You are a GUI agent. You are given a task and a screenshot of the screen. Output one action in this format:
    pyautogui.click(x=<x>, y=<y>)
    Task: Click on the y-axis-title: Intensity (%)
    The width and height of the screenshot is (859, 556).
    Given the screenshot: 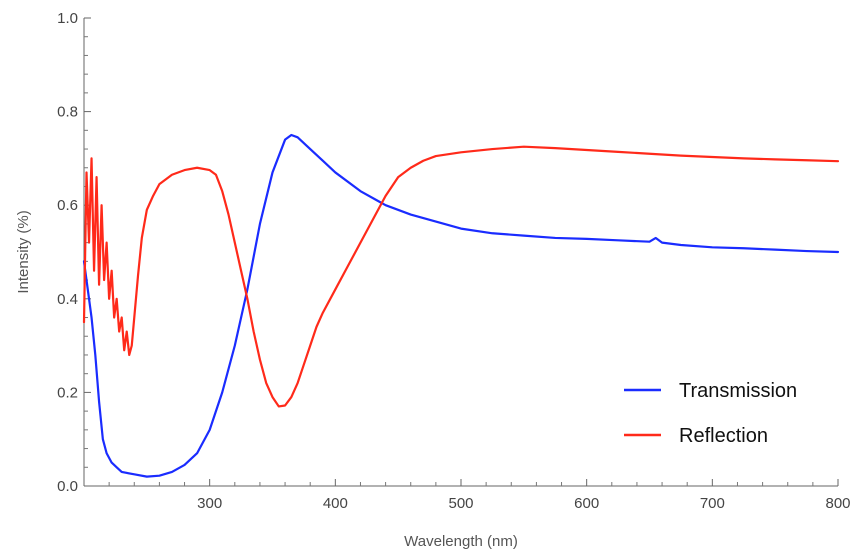 What is the action you would take?
    pyautogui.click(x=23, y=251)
    